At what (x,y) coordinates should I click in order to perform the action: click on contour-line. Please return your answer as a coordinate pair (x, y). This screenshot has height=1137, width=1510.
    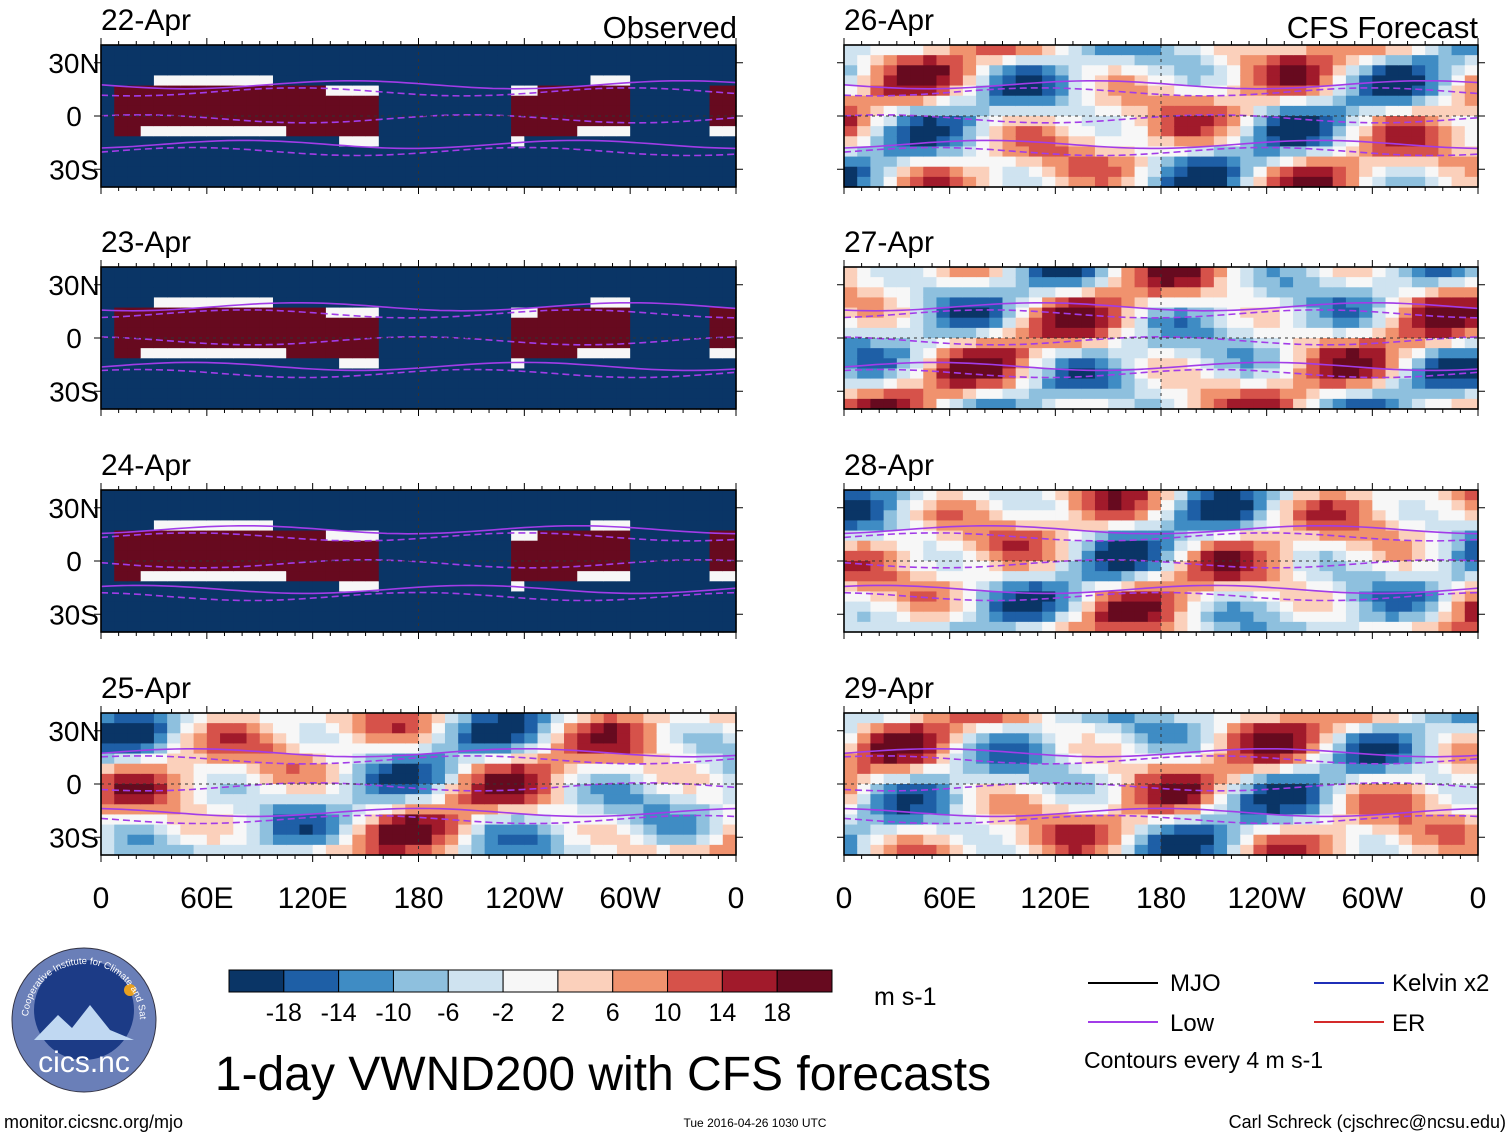
    Looking at the image, I should click on (418, 760).